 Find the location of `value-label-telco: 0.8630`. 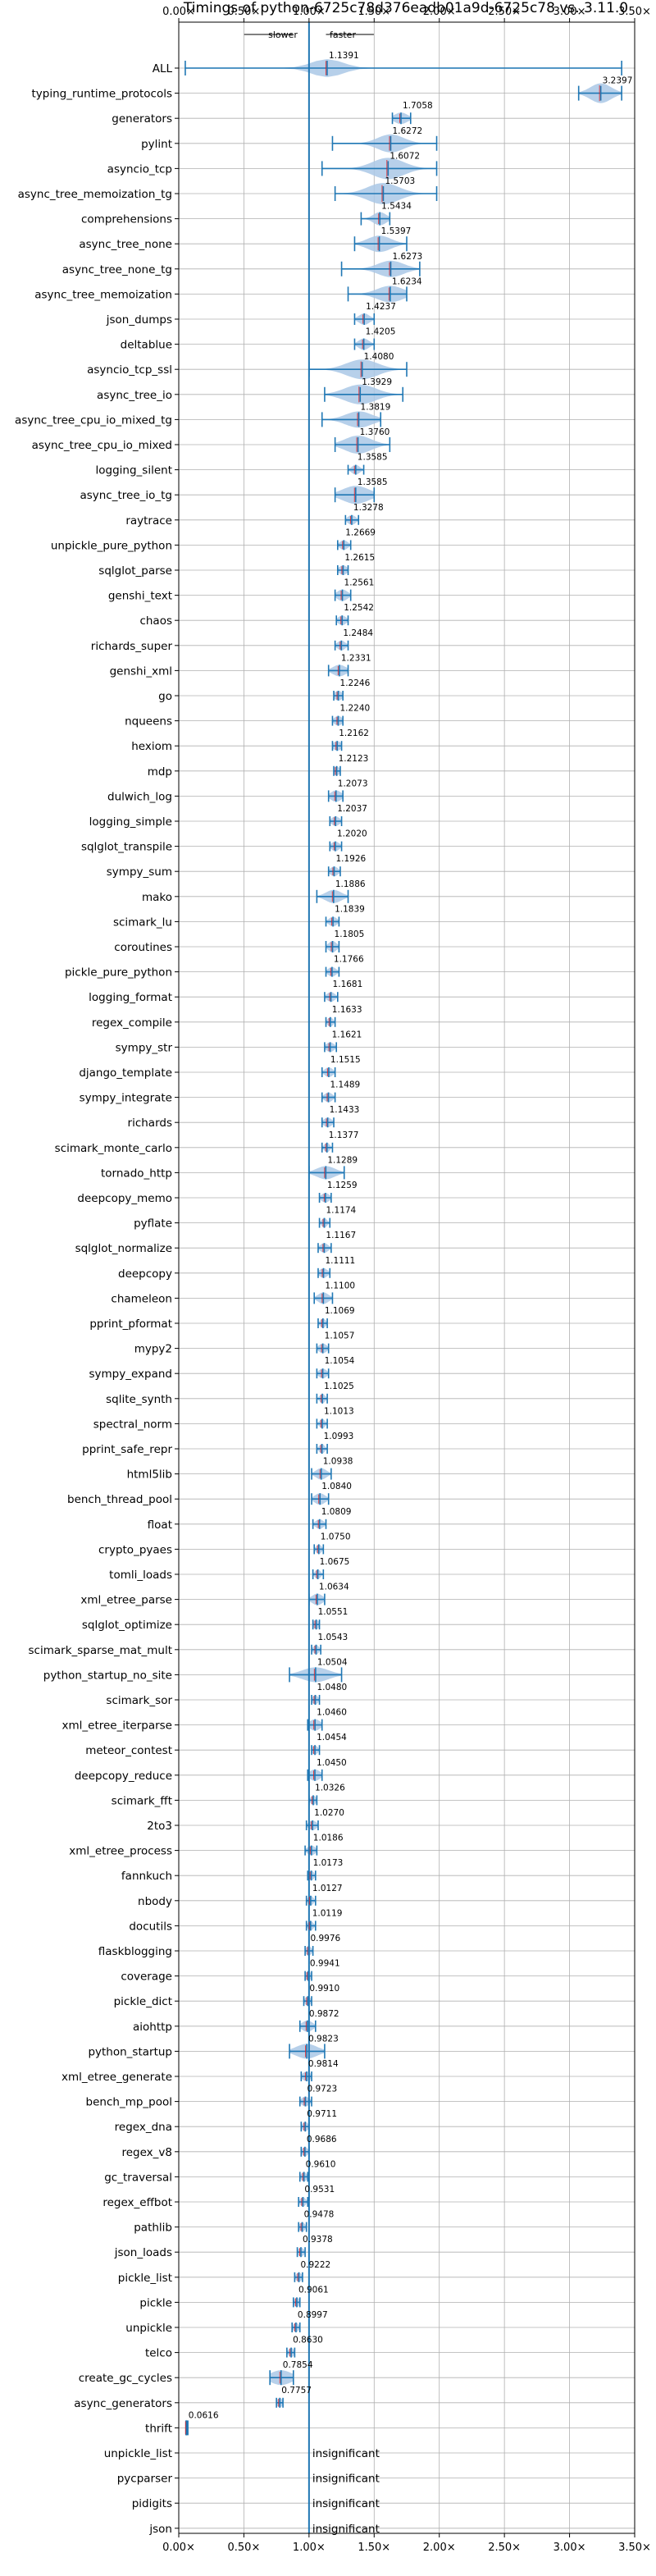

value-label-telco: 0.8630 is located at coordinates (308, 2341).